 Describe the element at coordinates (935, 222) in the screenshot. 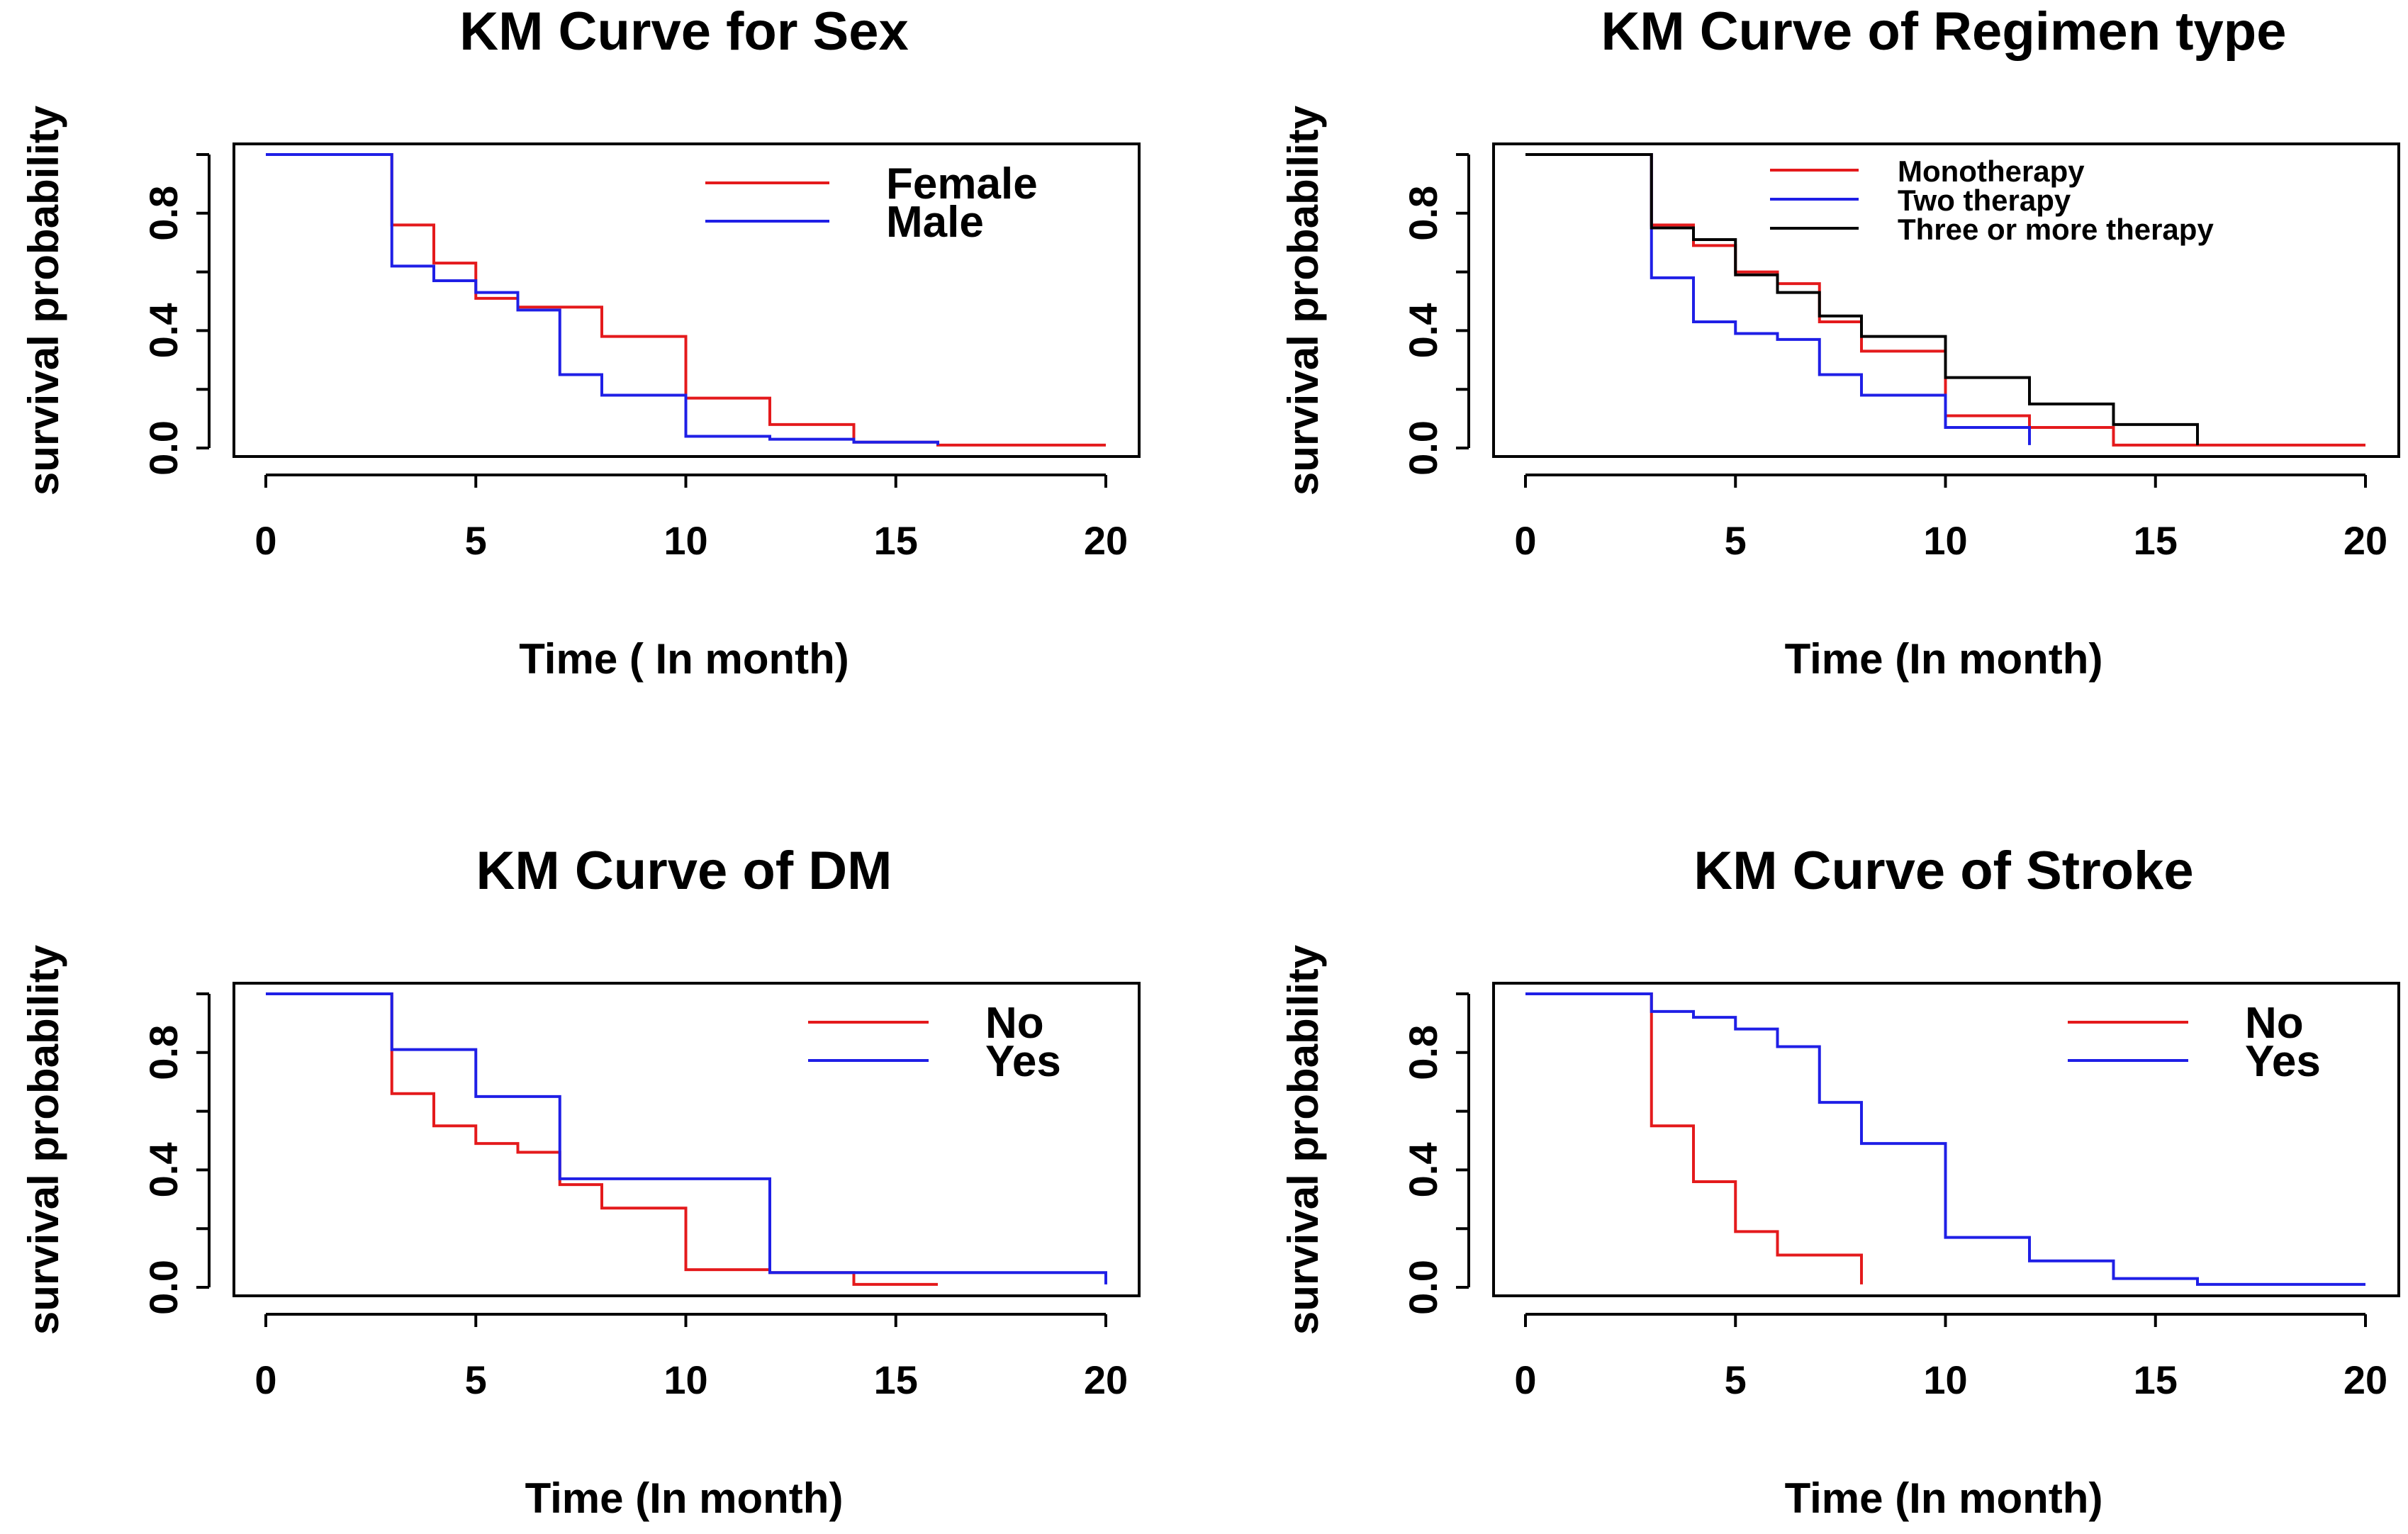

I see `legend-label-male: Male` at that location.